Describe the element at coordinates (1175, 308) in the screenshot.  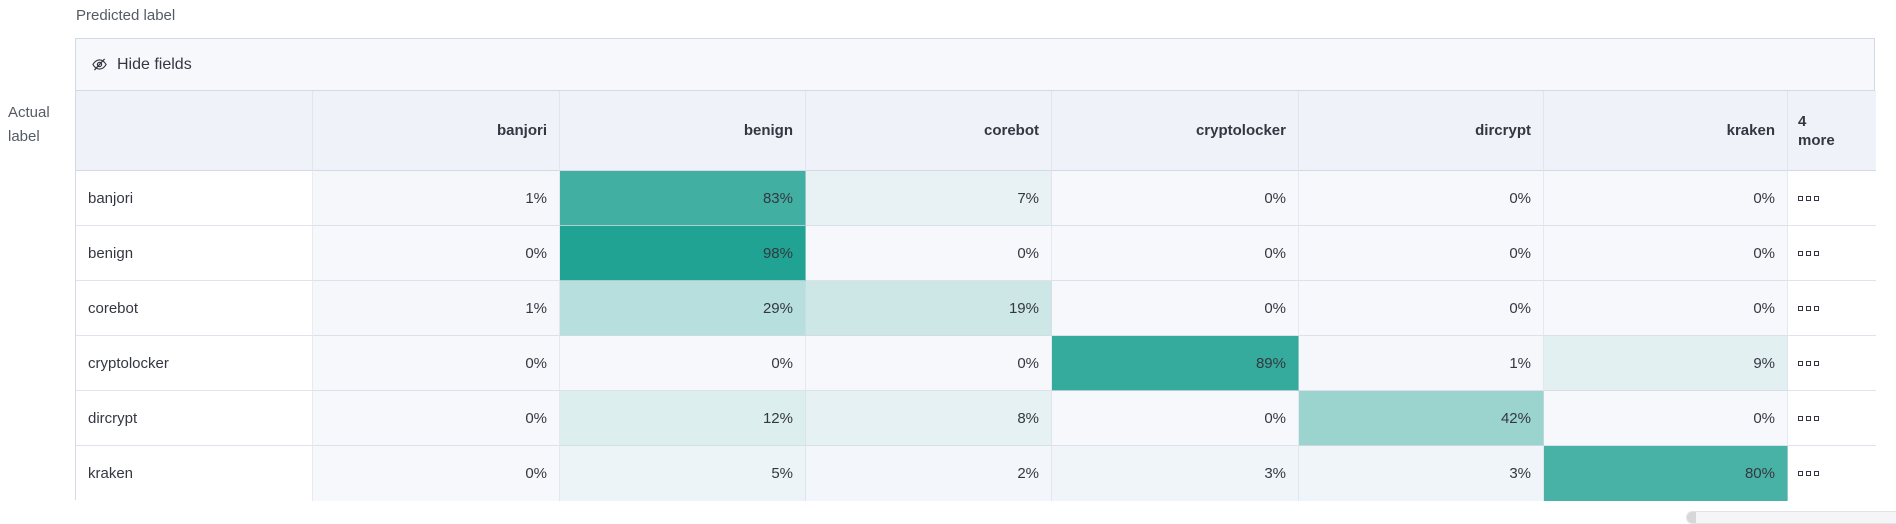
I see `cell-corebot-cryptolocker: 0%` at that location.